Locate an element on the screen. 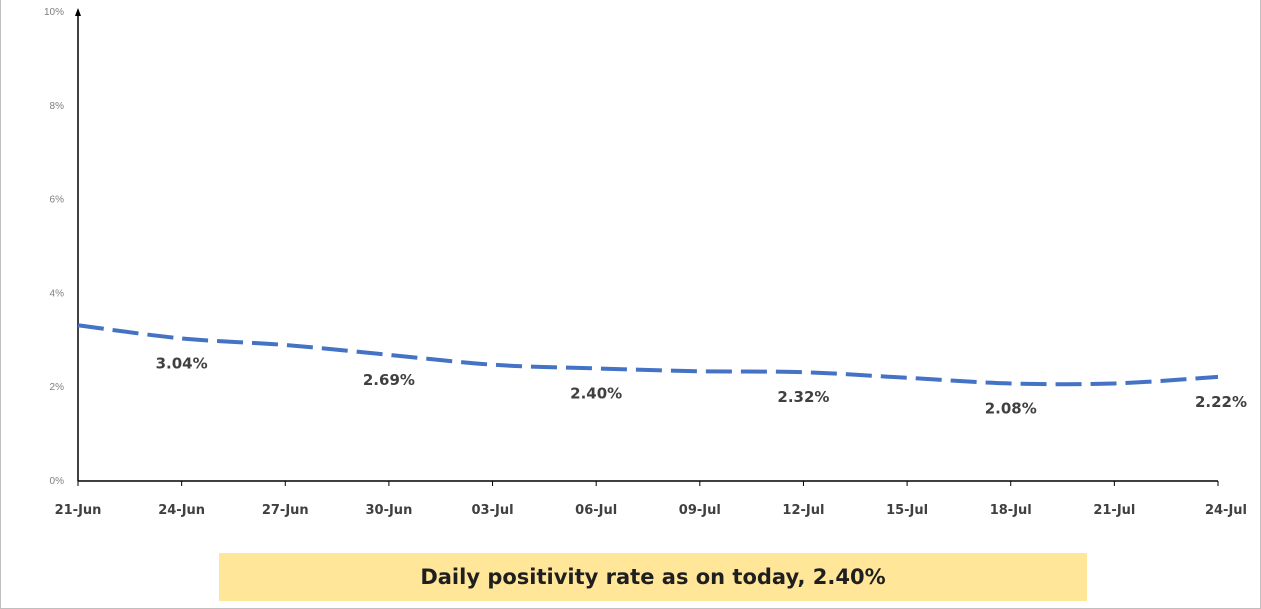 This screenshot has height=609, width=1261. data-label: 2.32% is located at coordinates (803, 397).